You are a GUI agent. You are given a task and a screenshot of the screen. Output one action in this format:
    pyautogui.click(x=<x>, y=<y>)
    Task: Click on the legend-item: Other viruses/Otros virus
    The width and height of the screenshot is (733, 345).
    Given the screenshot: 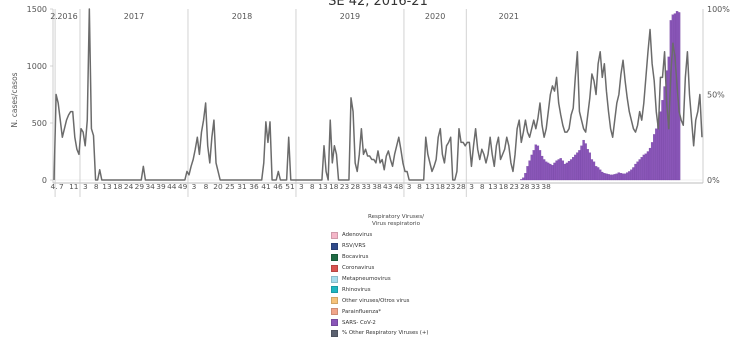 What is the action you would take?
    pyautogui.click(x=396, y=300)
    